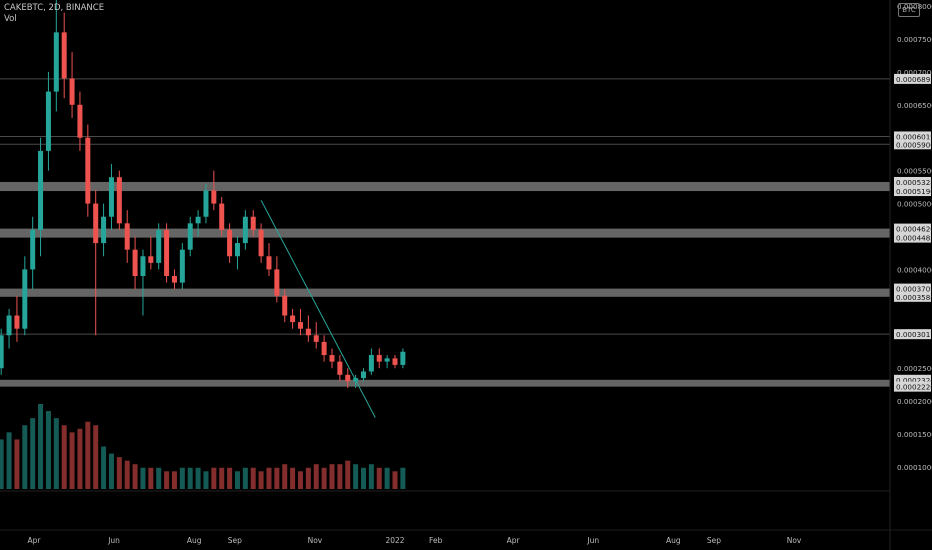 This screenshot has height=550, width=932. What do you see at coordinates (113, 540) in the screenshot?
I see `month-tick-label: Jun` at bounding box center [113, 540].